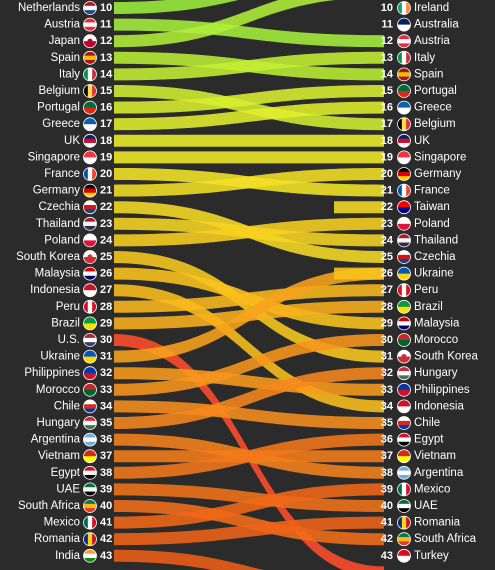 Image resolution: width=495 pixels, height=570 pixels. Describe the element at coordinates (68, 489) in the screenshot. I see `left-country-label: UAE` at that location.